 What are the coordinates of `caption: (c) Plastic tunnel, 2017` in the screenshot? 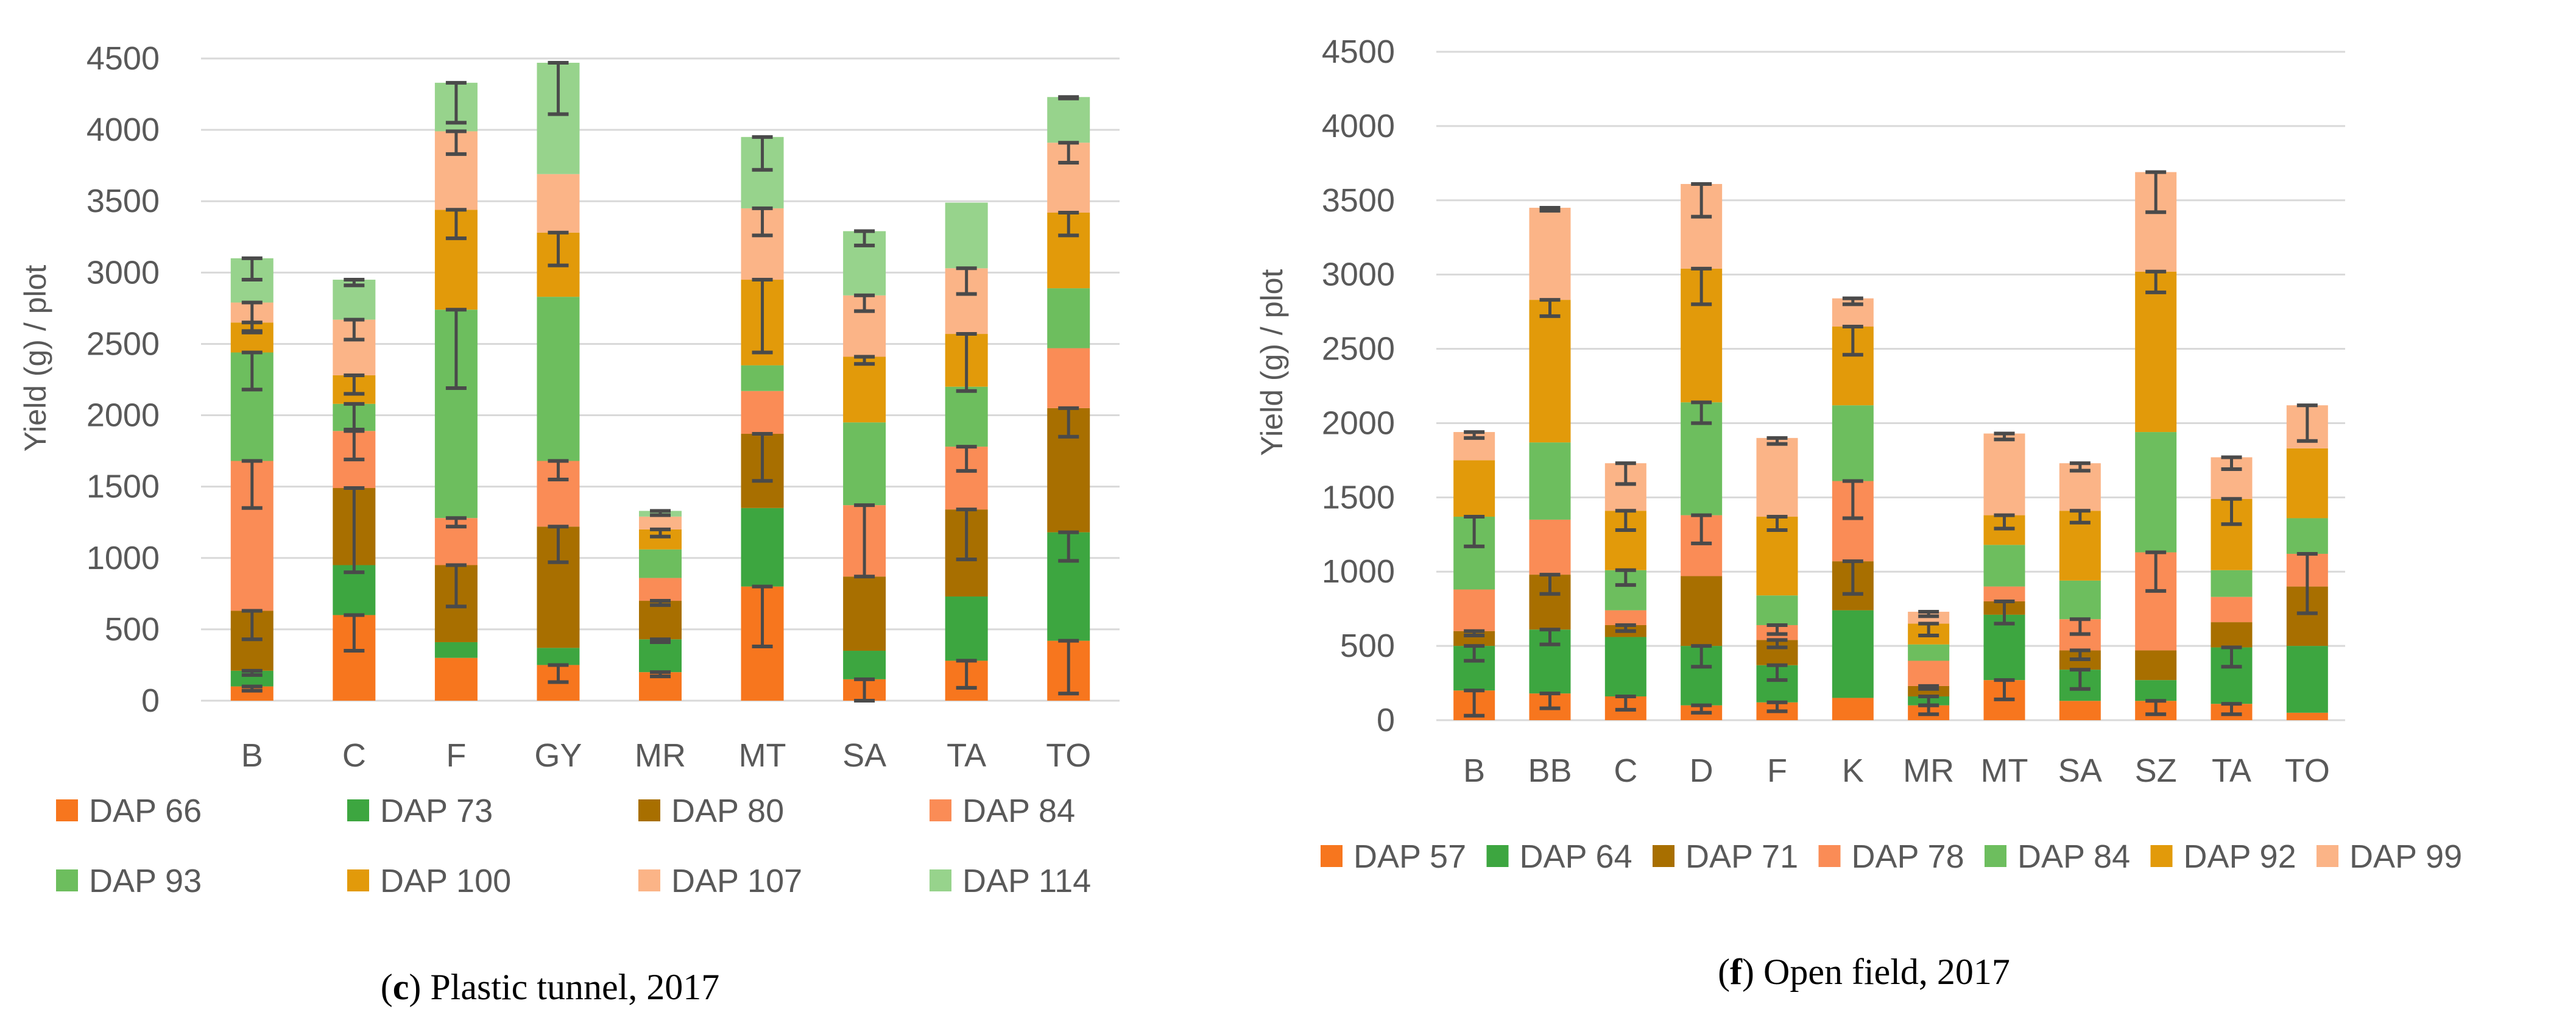 It's located at (550, 987).